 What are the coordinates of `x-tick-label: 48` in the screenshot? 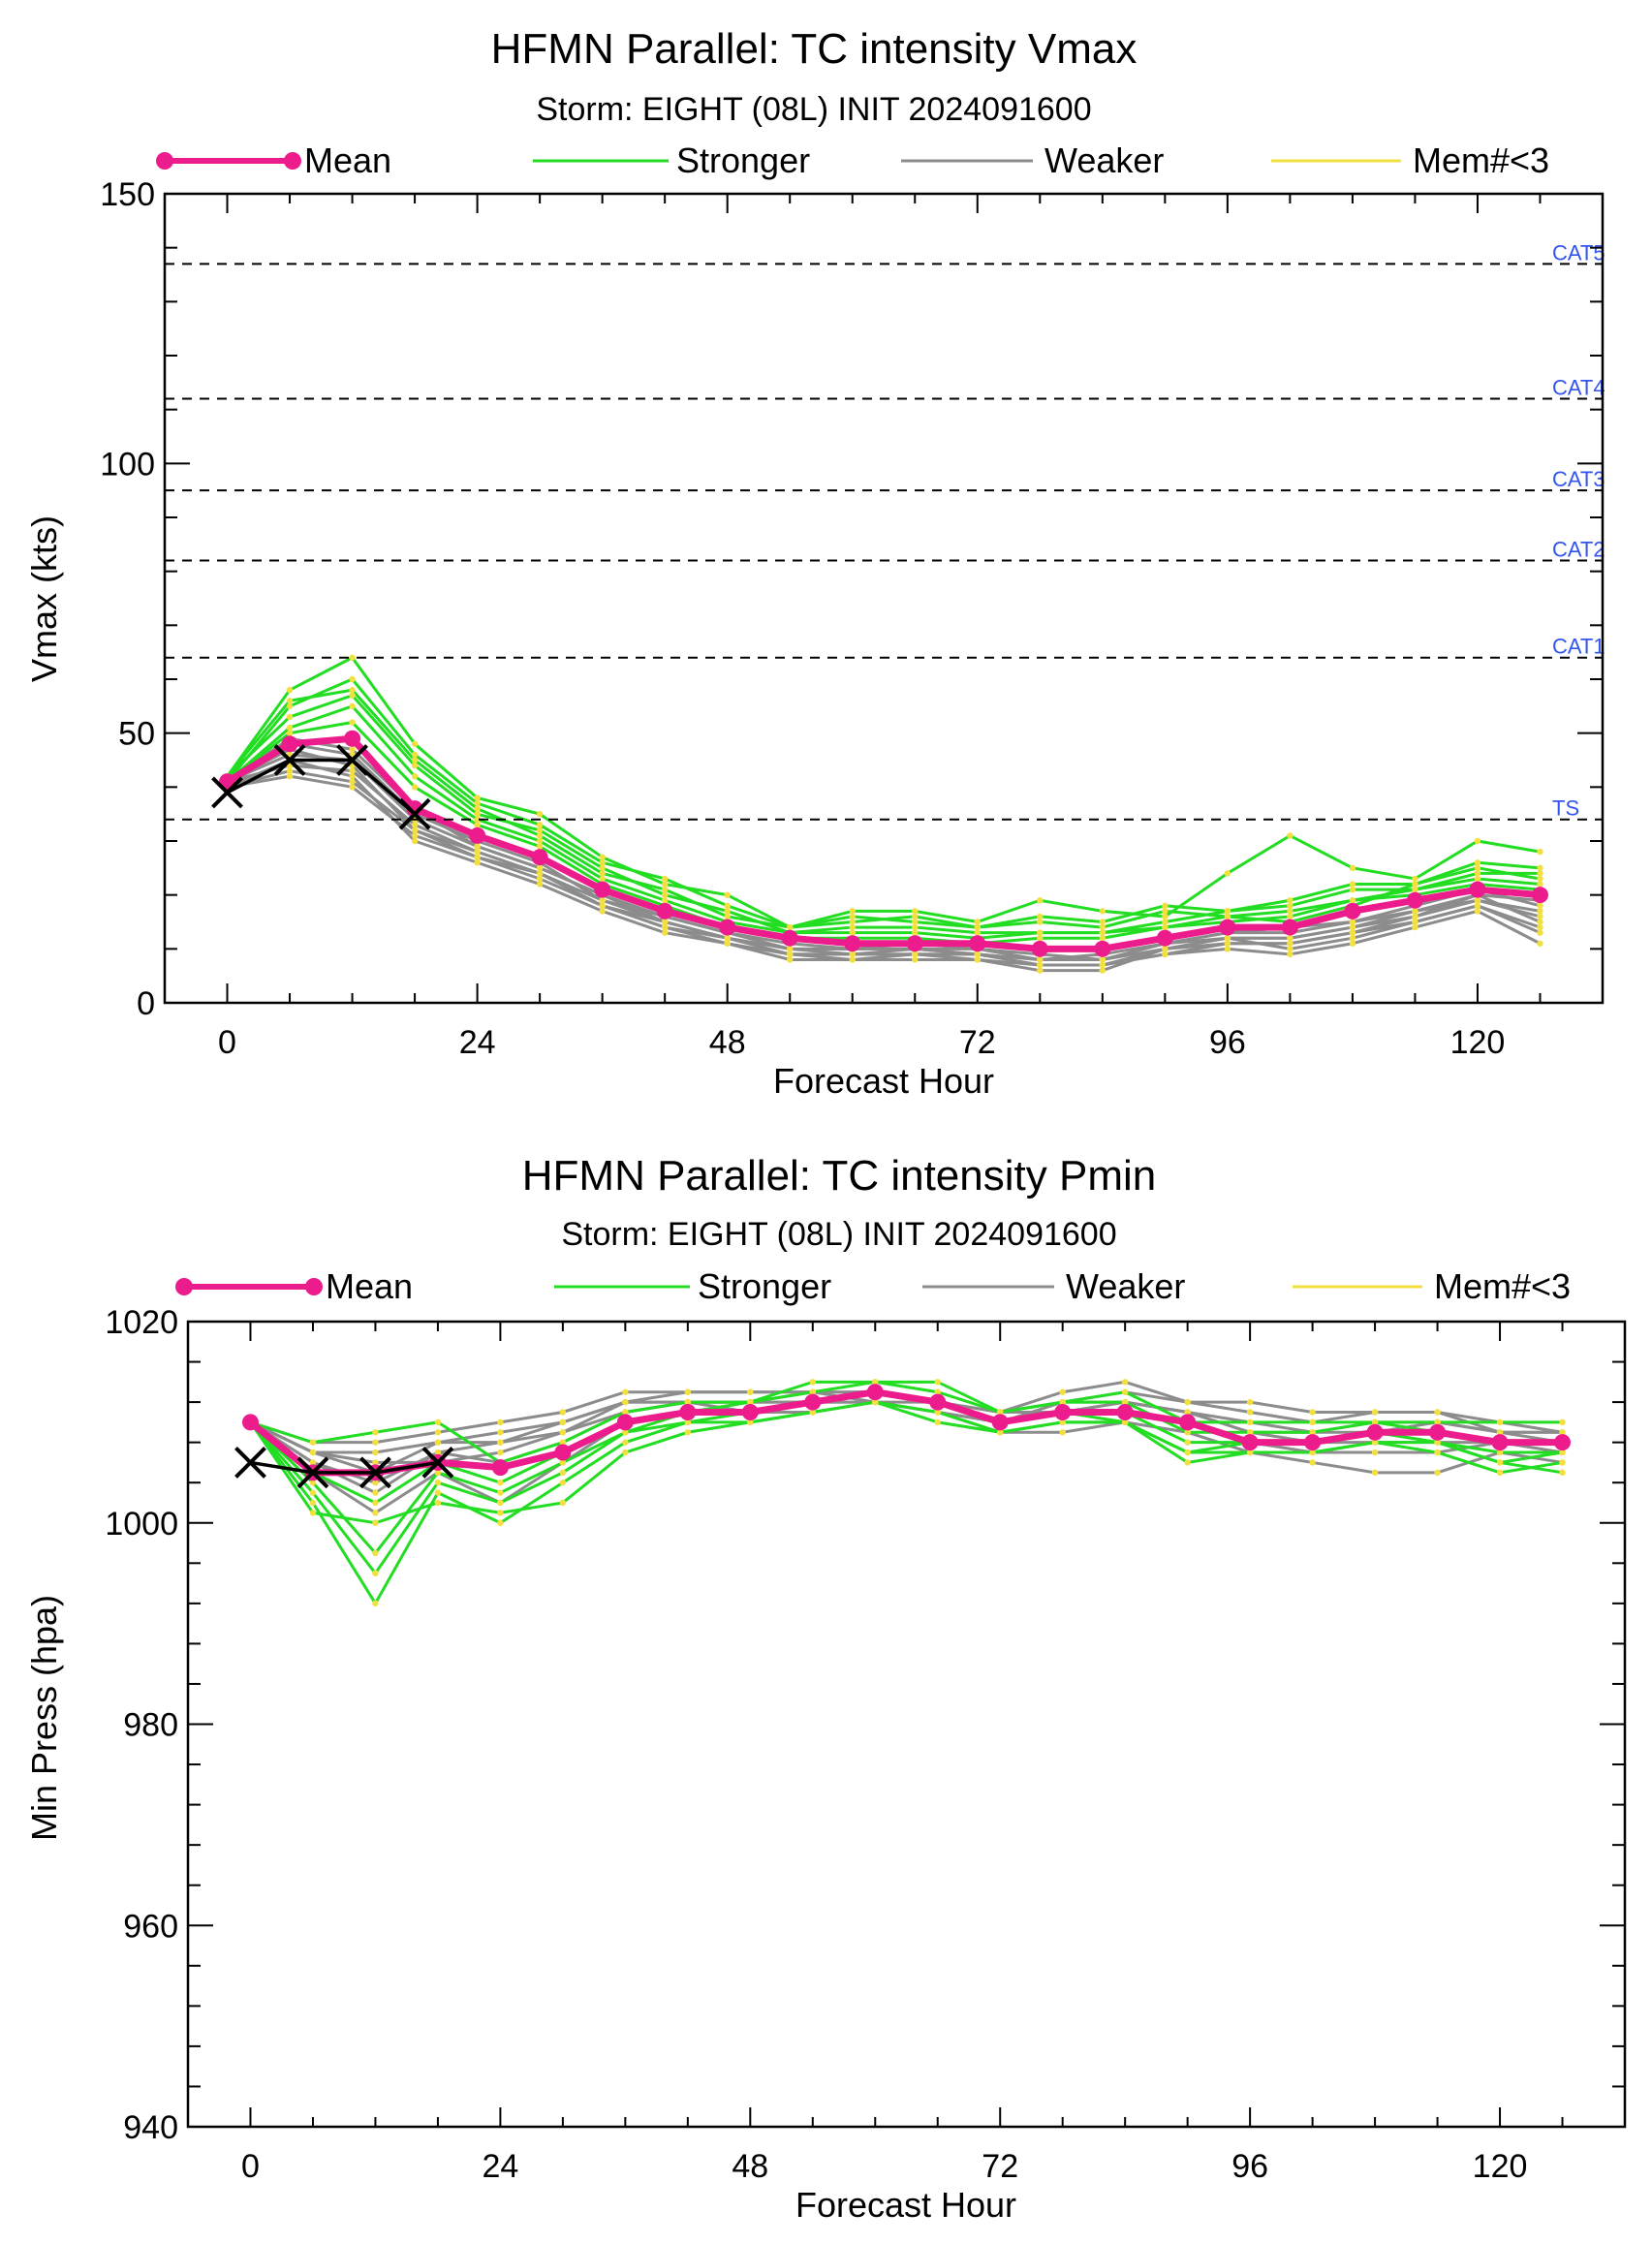 It's located at (727, 1042).